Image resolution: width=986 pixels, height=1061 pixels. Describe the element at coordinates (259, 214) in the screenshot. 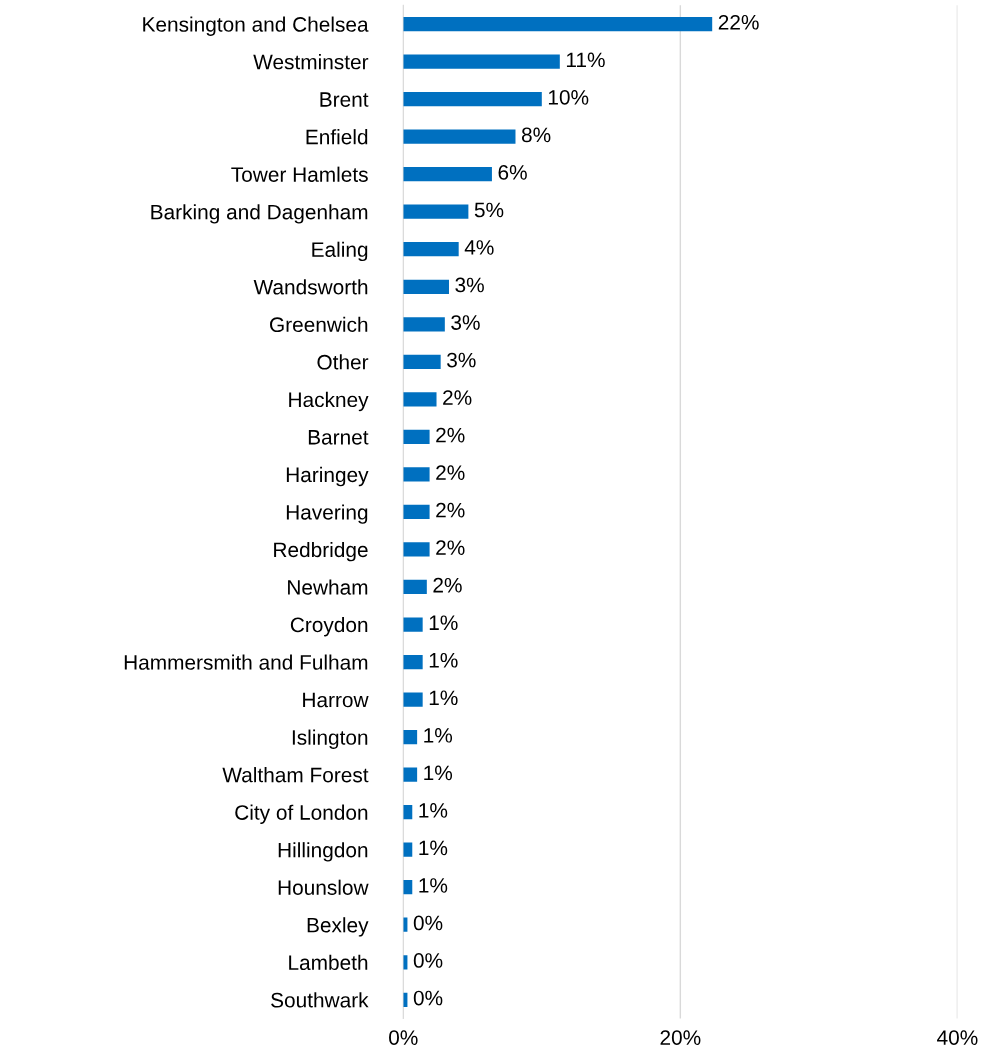

I see `y-tick-label: Barking and Dagenham` at that location.